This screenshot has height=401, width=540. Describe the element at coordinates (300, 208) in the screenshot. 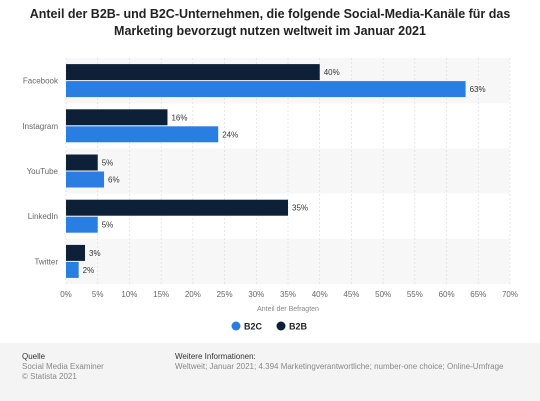

I see `data-label-b2b: 35%` at that location.